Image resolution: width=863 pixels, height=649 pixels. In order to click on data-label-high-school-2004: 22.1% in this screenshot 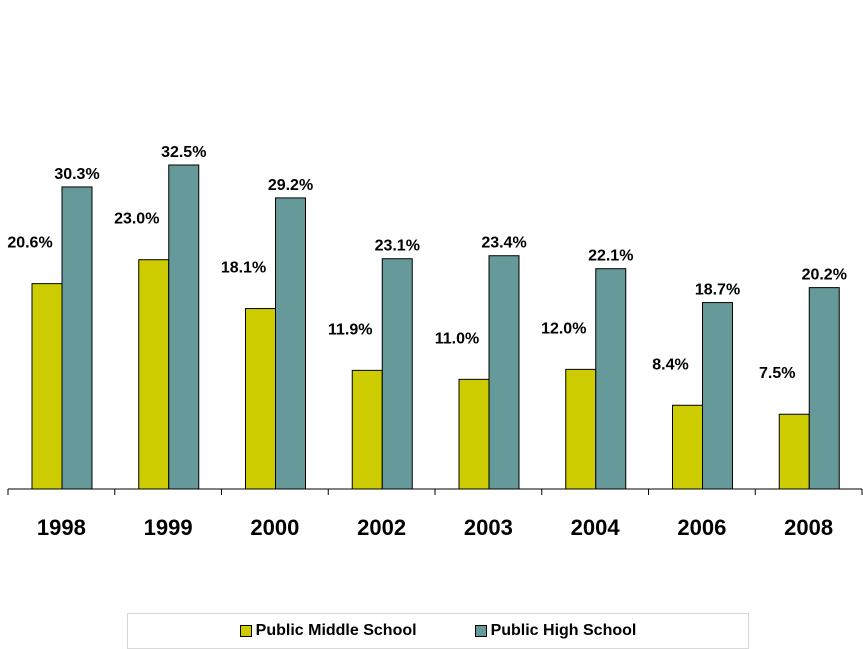, I will do `click(610, 256)`.